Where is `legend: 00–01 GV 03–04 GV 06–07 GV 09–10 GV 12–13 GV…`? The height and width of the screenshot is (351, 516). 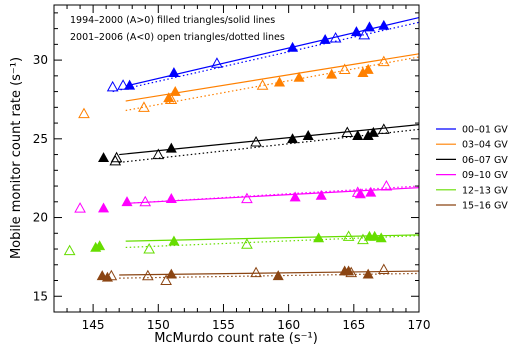
legend: 00–01 GV 03–04 GV 06–07 GV 09–10 GV 12–13 GV… is located at coordinates (472, 168).